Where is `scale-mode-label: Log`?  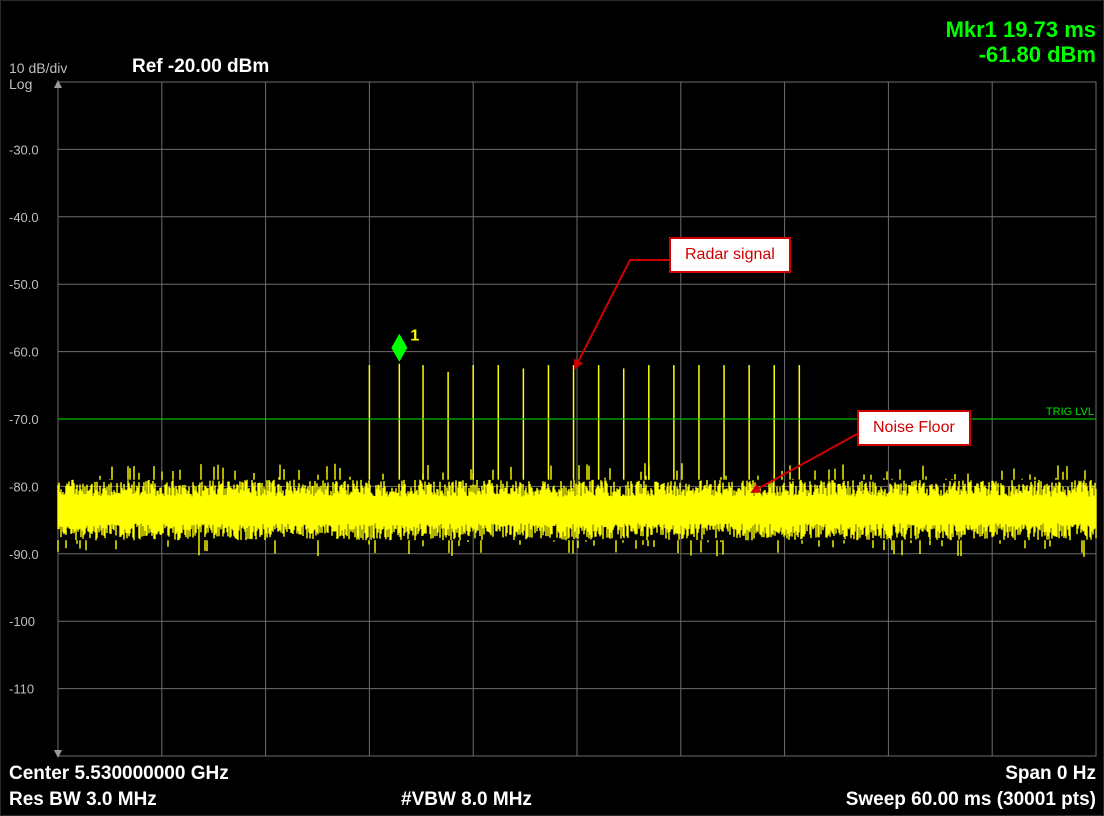
scale-mode-label: Log is located at coordinates (21, 84).